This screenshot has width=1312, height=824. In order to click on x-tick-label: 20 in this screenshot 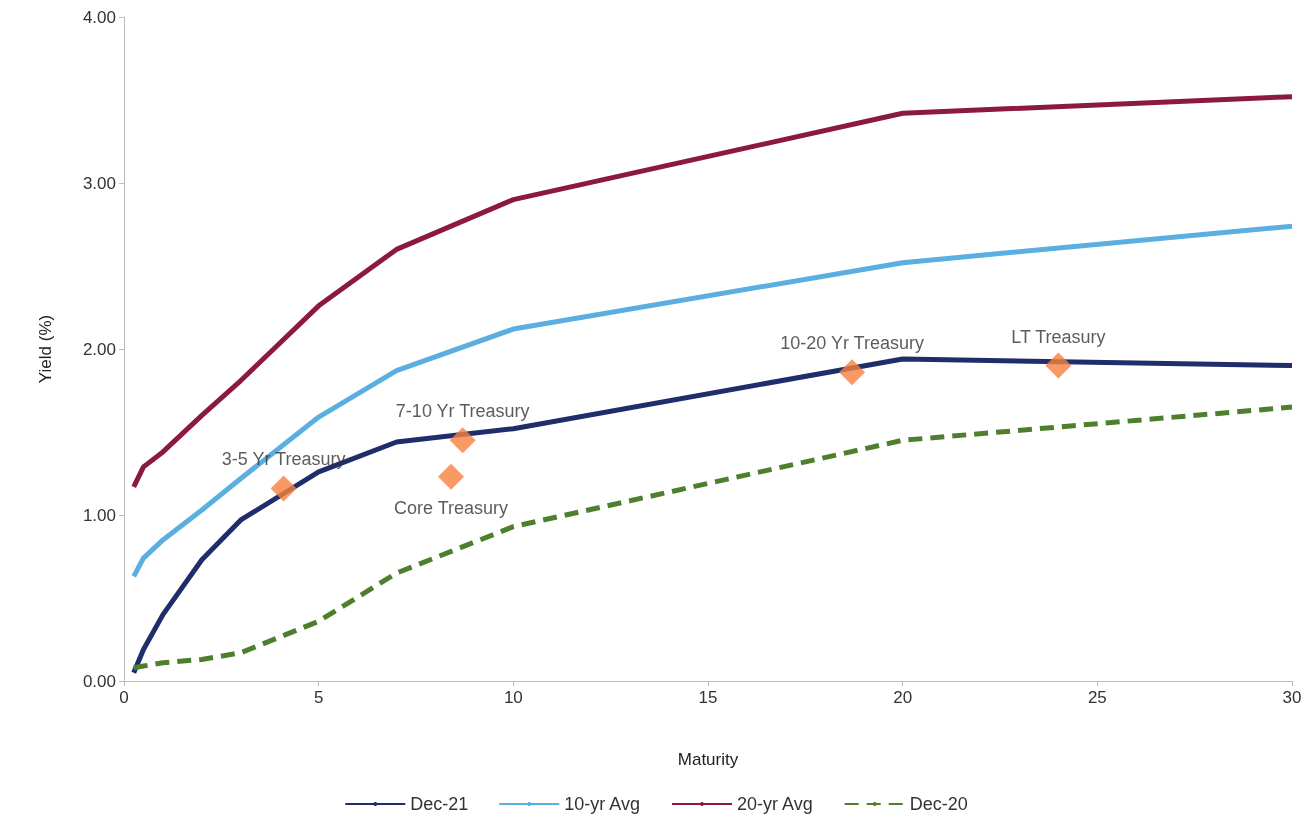, I will do `click(903, 697)`.